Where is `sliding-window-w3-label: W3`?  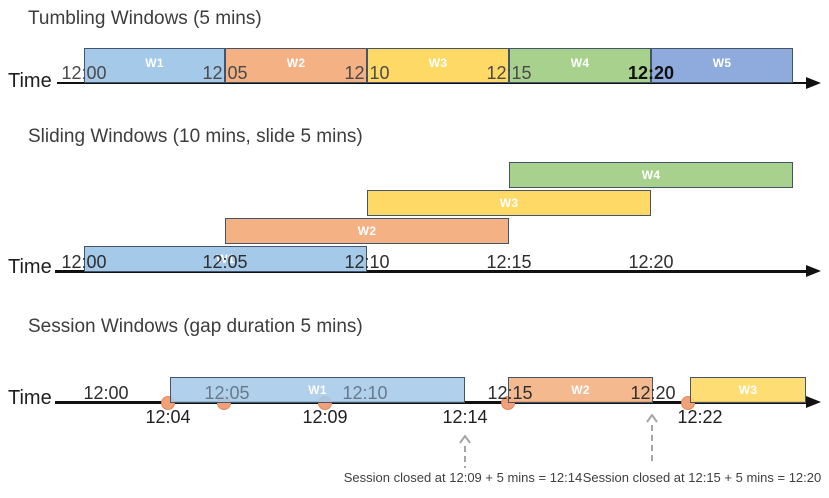 sliding-window-w3-label: W3 is located at coordinates (509, 203).